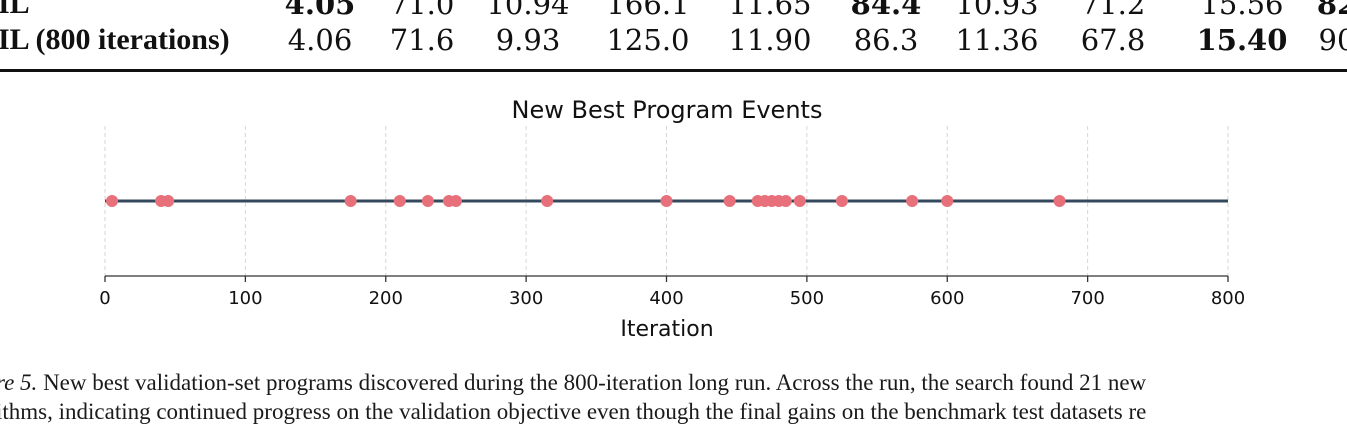 The image size is (1347, 441). Describe the element at coordinates (422, 40) in the screenshot. I see `table-cell: 71.6` at that location.